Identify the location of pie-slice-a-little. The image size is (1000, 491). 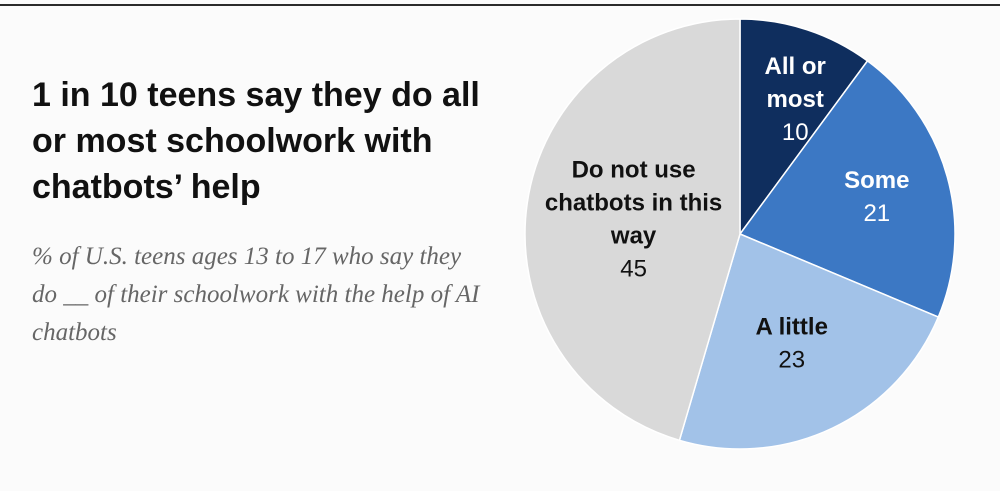
(809, 341).